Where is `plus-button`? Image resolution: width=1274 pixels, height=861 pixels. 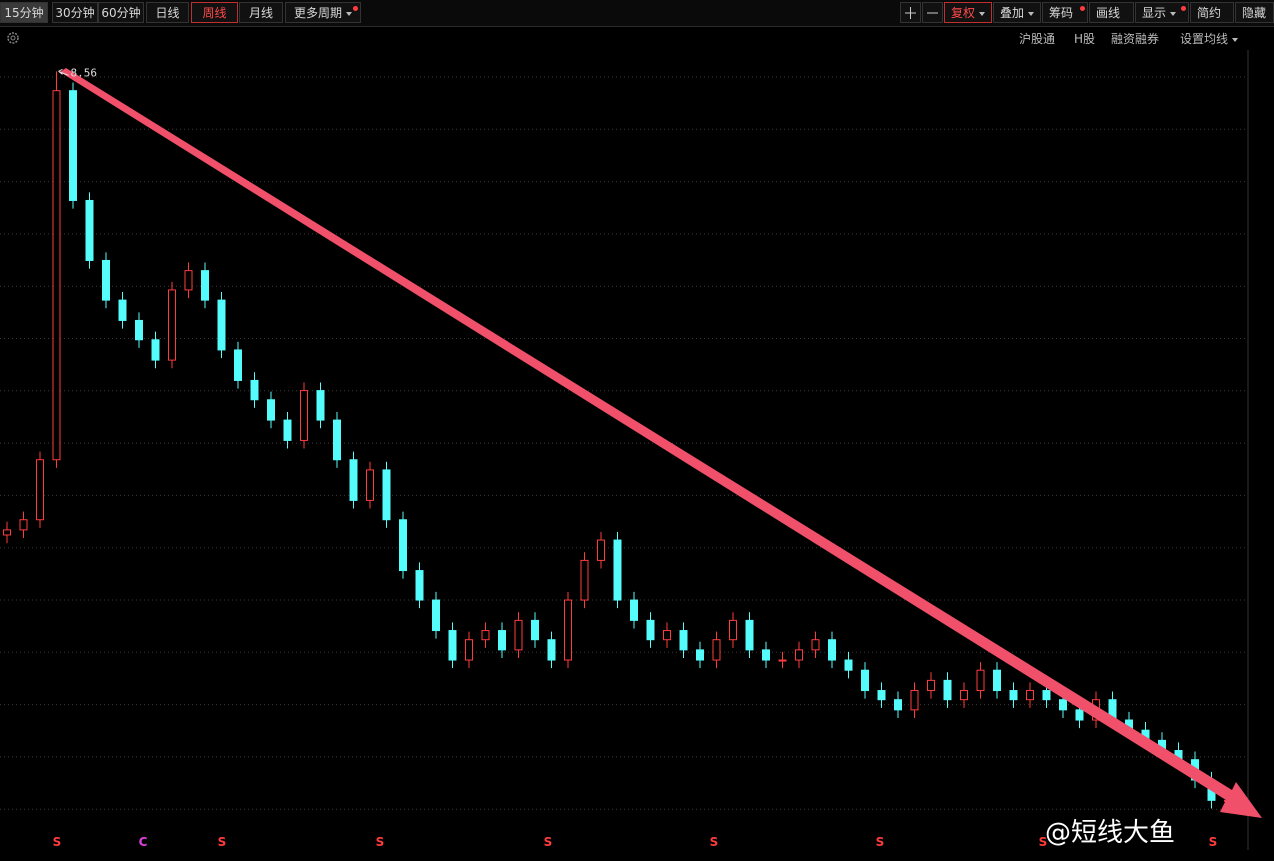 plus-button is located at coordinates (910, 12).